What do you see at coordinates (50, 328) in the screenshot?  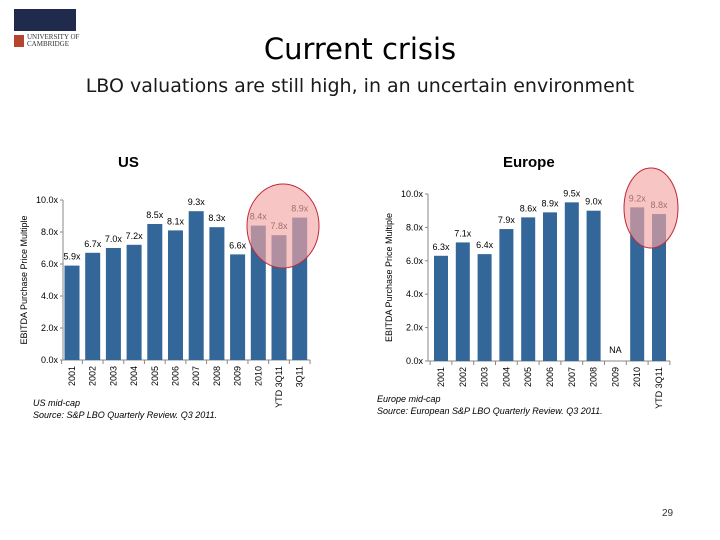 I see `us-y-tick-label: 2.0x` at bounding box center [50, 328].